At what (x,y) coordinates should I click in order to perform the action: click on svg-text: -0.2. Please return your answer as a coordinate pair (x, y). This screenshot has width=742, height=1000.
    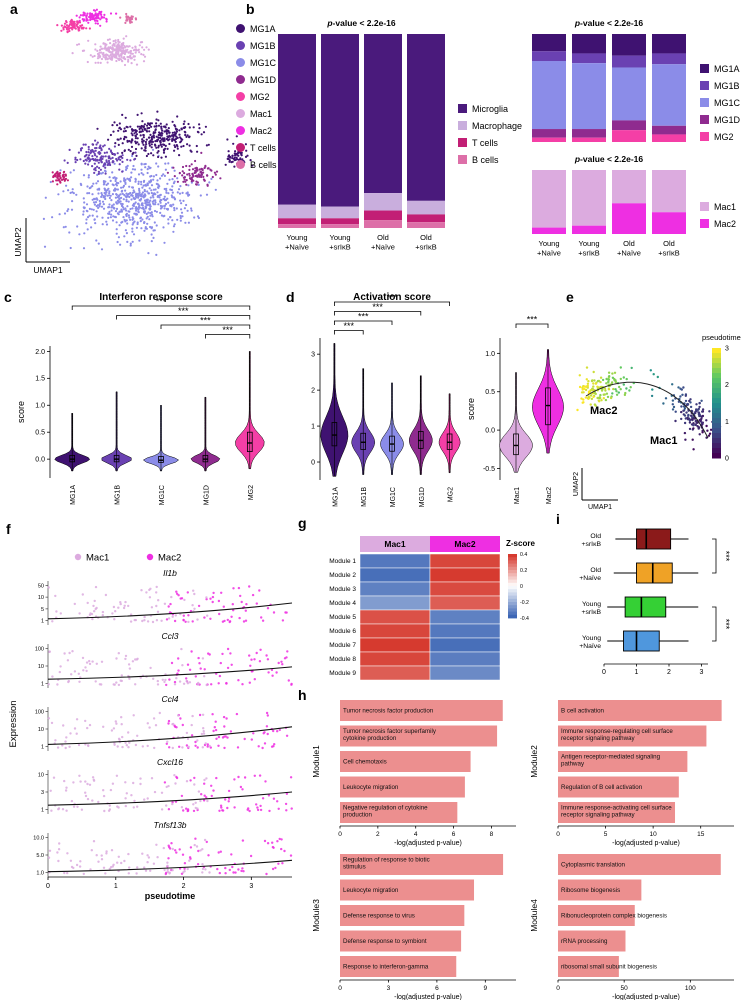
    Looking at the image, I should click on (524, 603).